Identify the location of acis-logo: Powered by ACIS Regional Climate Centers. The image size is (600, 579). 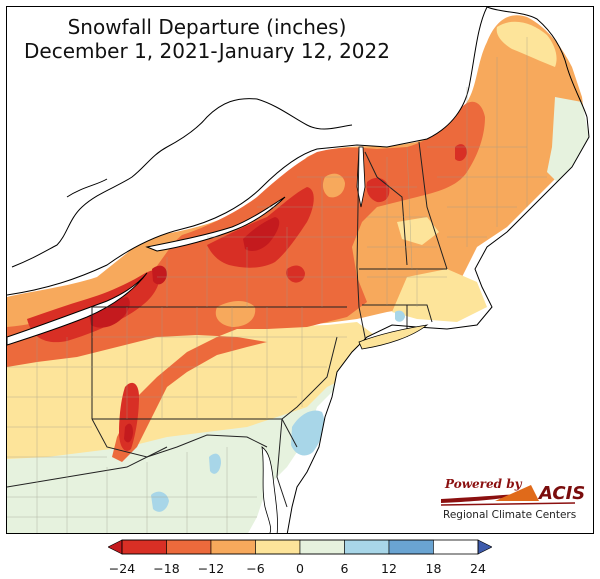
(510, 501).